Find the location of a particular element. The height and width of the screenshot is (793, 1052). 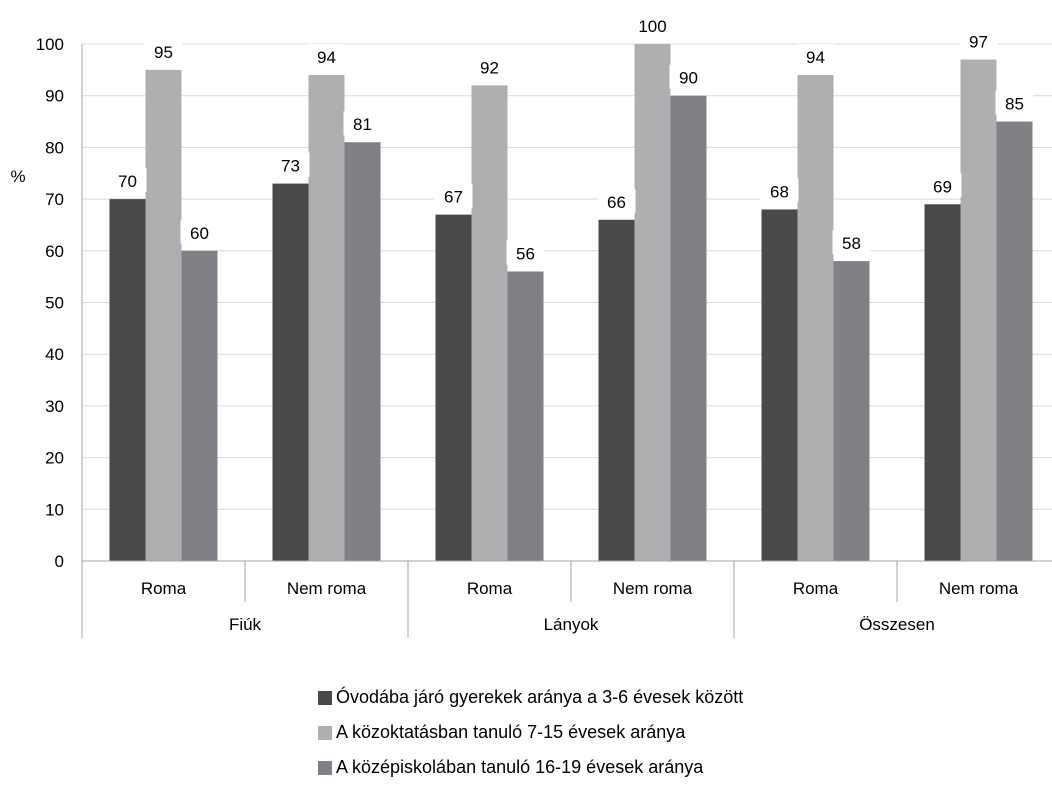

data-label: 60 is located at coordinates (199, 233).